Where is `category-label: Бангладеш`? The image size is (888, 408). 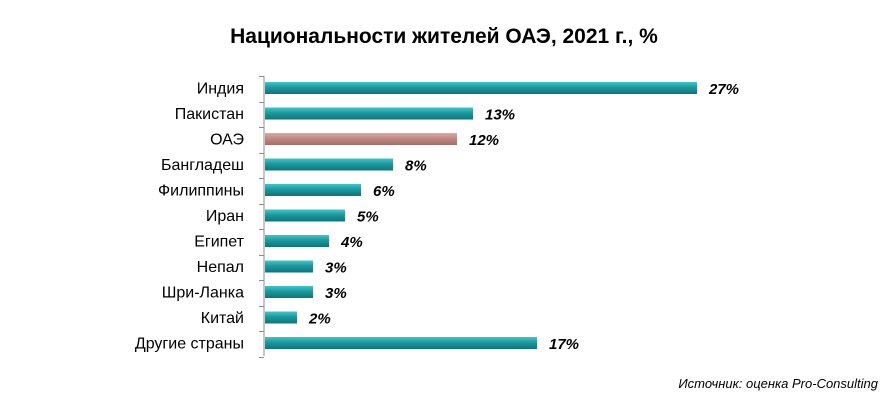
category-label: Бангладеш is located at coordinates (202, 165).